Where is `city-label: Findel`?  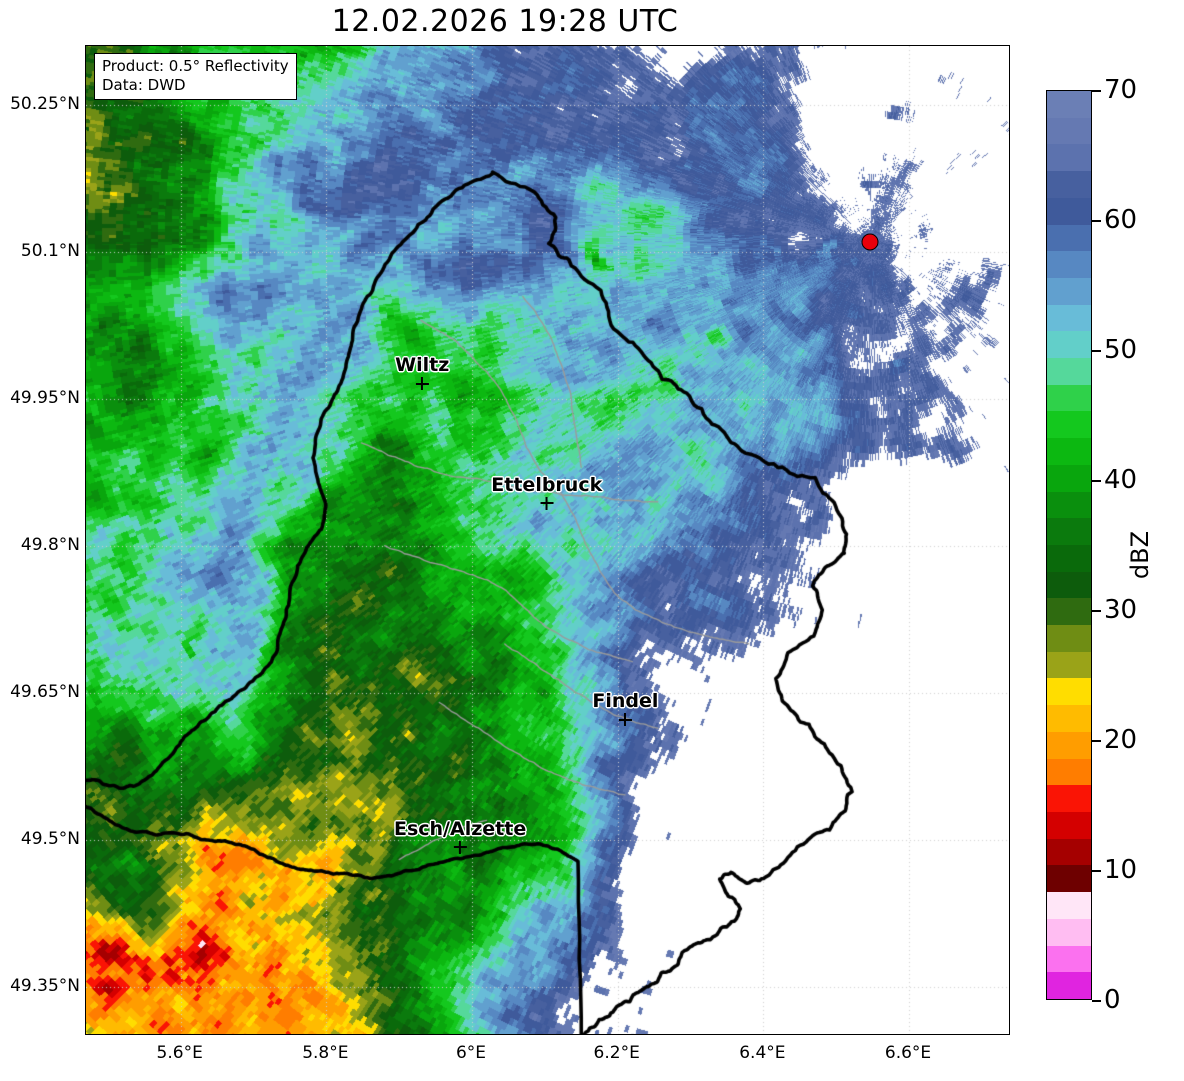
city-label: Findel is located at coordinates (625, 708).